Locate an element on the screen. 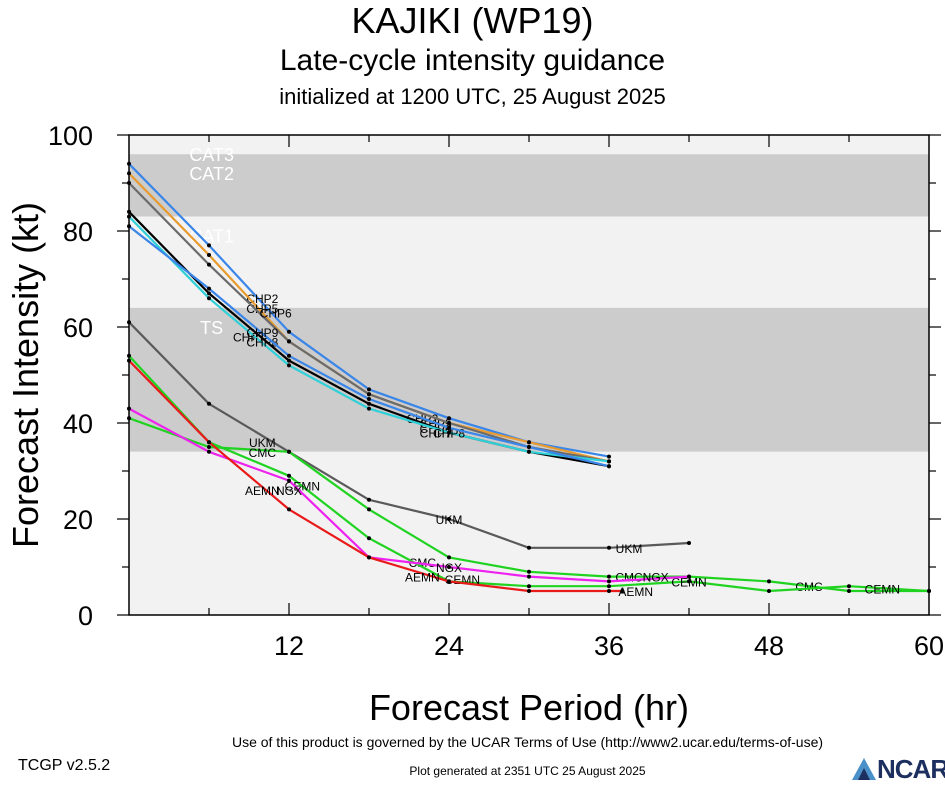 The width and height of the screenshot is (945, 785). version-label: TCGP v2.5.2 is located at coordinates (64, 765).